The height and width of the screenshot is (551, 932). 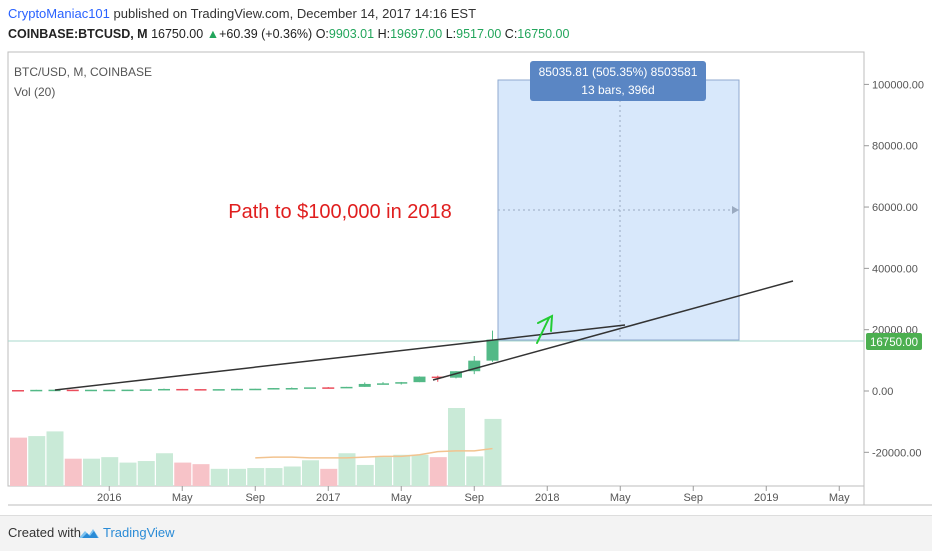 What do you see at coordinates (543, 34) in the screenshot?
I see `close-value: 16750.00` at bounding box center [543, 34].